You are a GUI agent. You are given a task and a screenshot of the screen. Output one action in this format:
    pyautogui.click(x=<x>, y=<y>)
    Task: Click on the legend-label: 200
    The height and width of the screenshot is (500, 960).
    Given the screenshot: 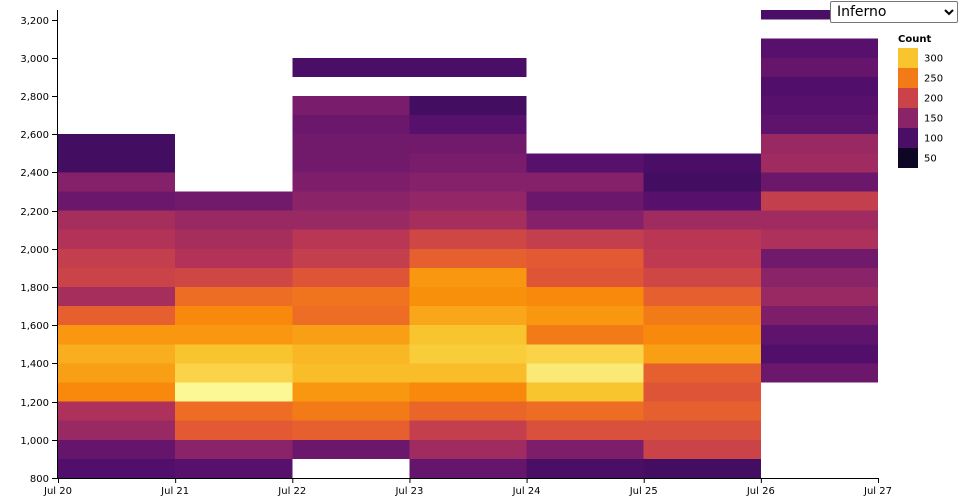 What is the action you would take?
    pyautogui.click(x=933, y=99)
    